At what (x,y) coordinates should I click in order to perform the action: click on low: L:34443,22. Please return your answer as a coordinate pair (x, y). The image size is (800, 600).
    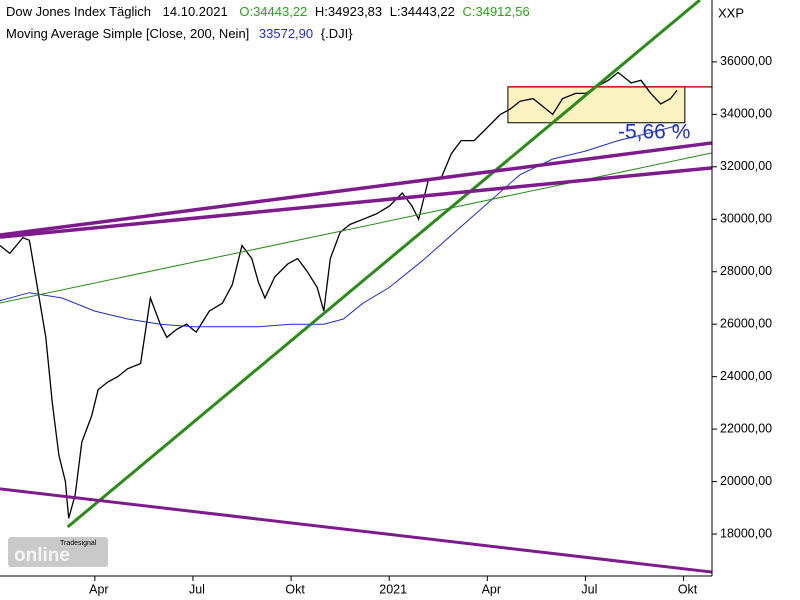
    Looking at the image, I should click on (422, 11).